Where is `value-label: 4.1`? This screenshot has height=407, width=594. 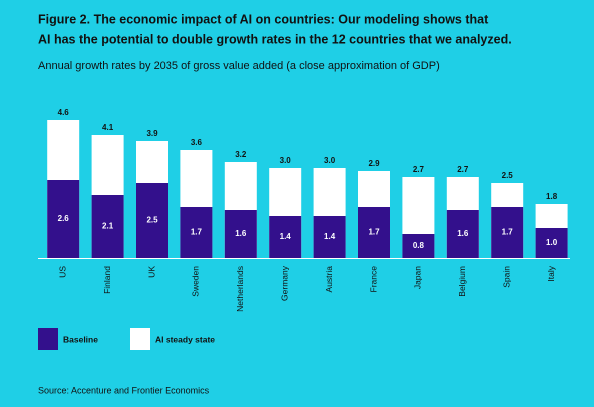 value-label: 4.1 is located at coordinates (108, 127).